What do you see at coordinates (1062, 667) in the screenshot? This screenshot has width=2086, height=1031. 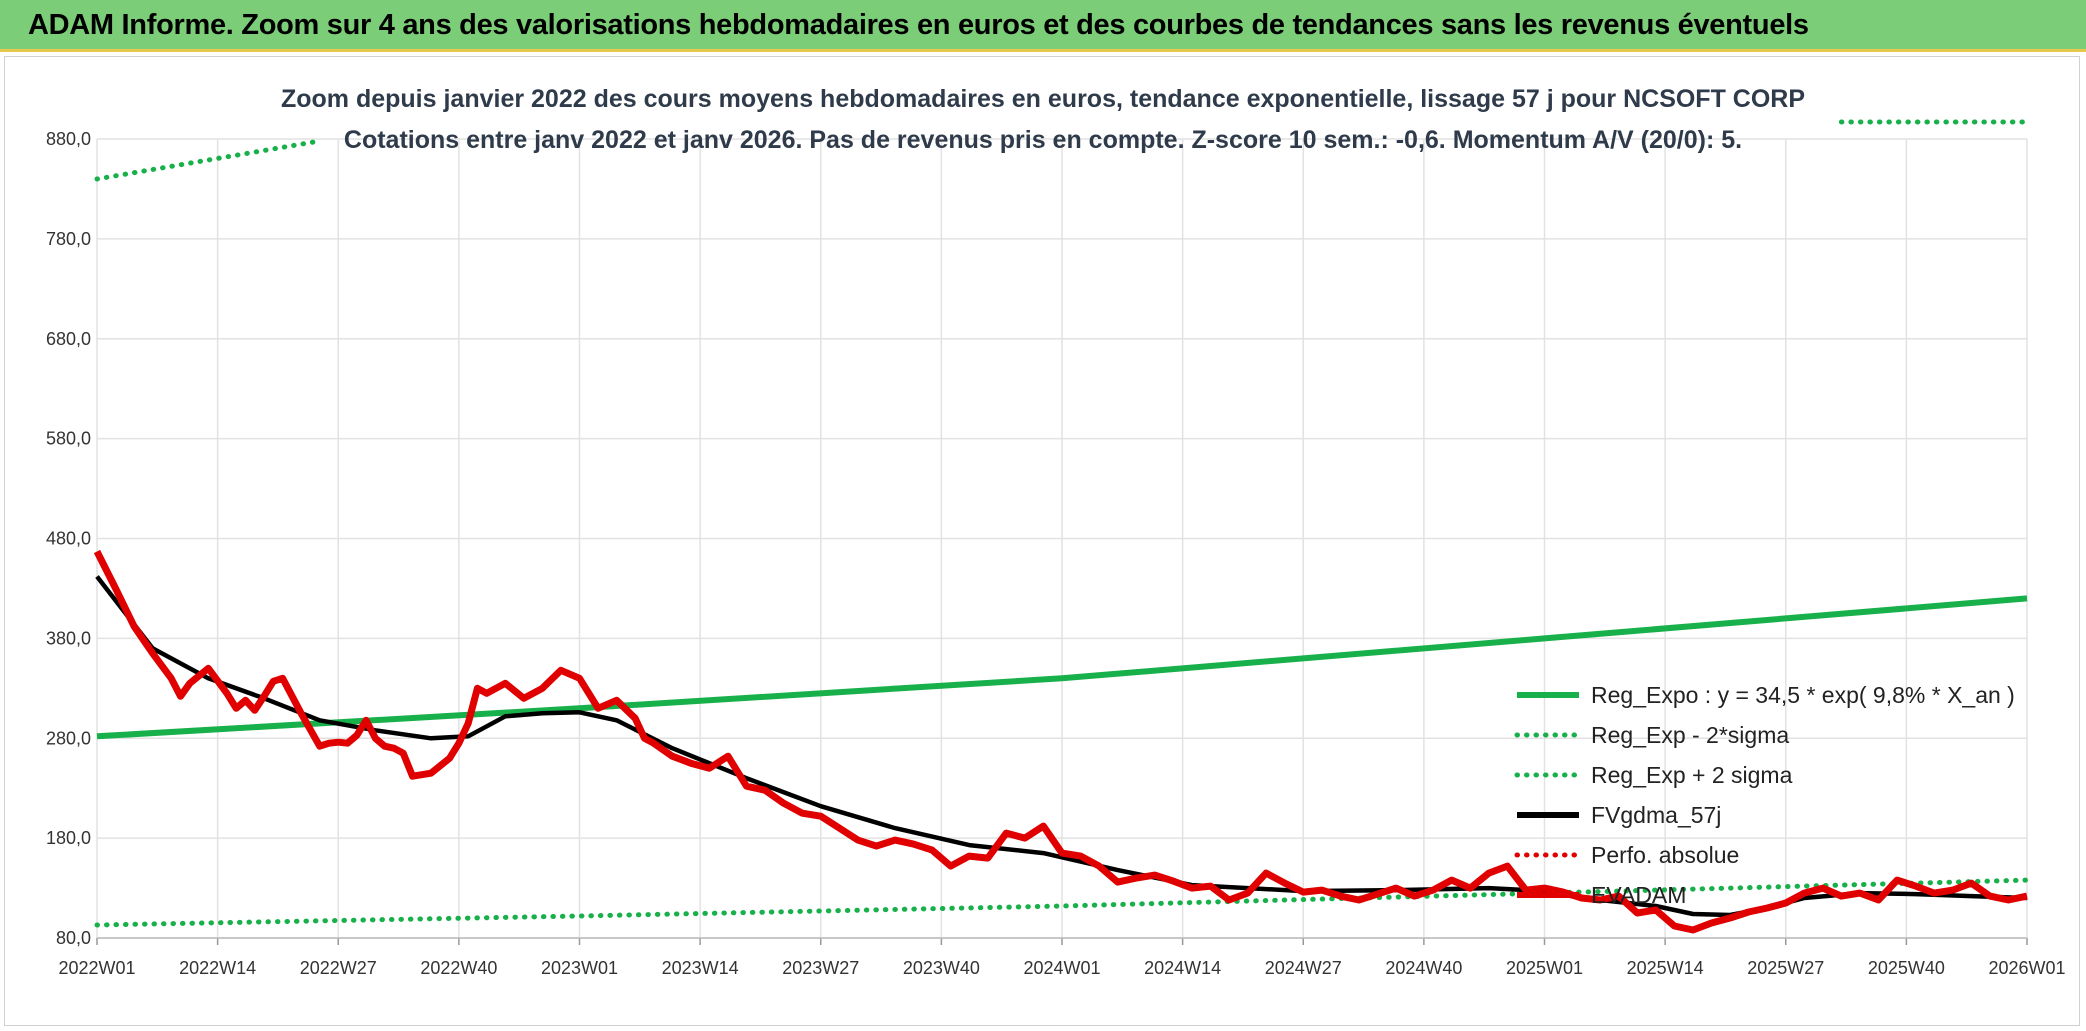 I see `series-reg-expo` at bounding box center [1062, 667].